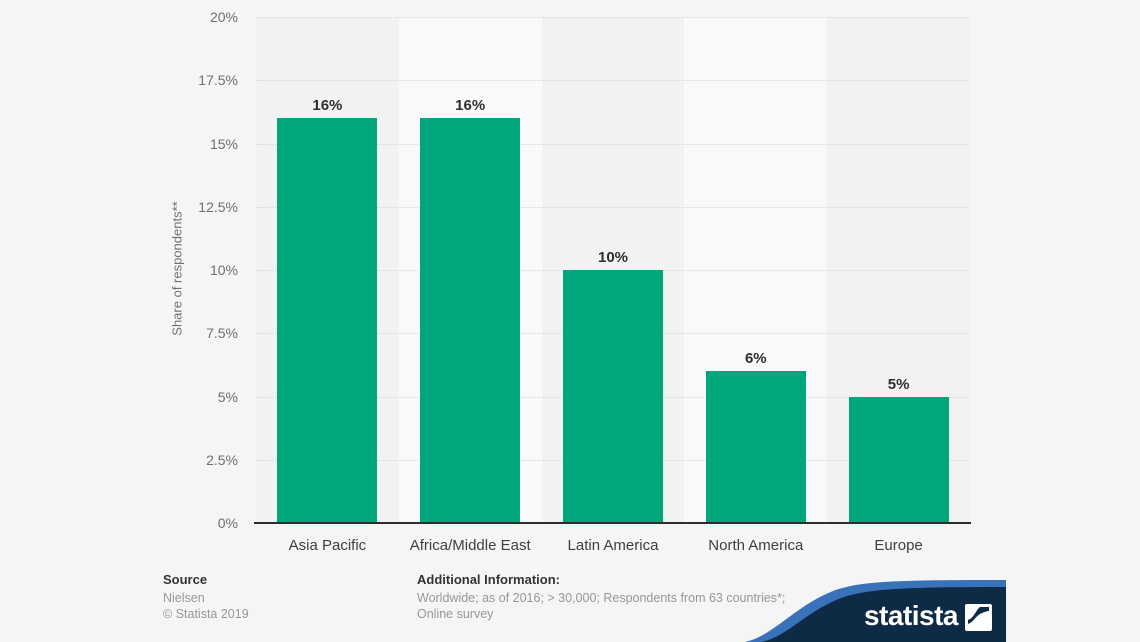 This screenshot has width=1140, height=642. What do you see at coordinates (177, 268) in the screenshot?
I see `y-axis-title: Share of respondents**` at bounding box center [177, 268].